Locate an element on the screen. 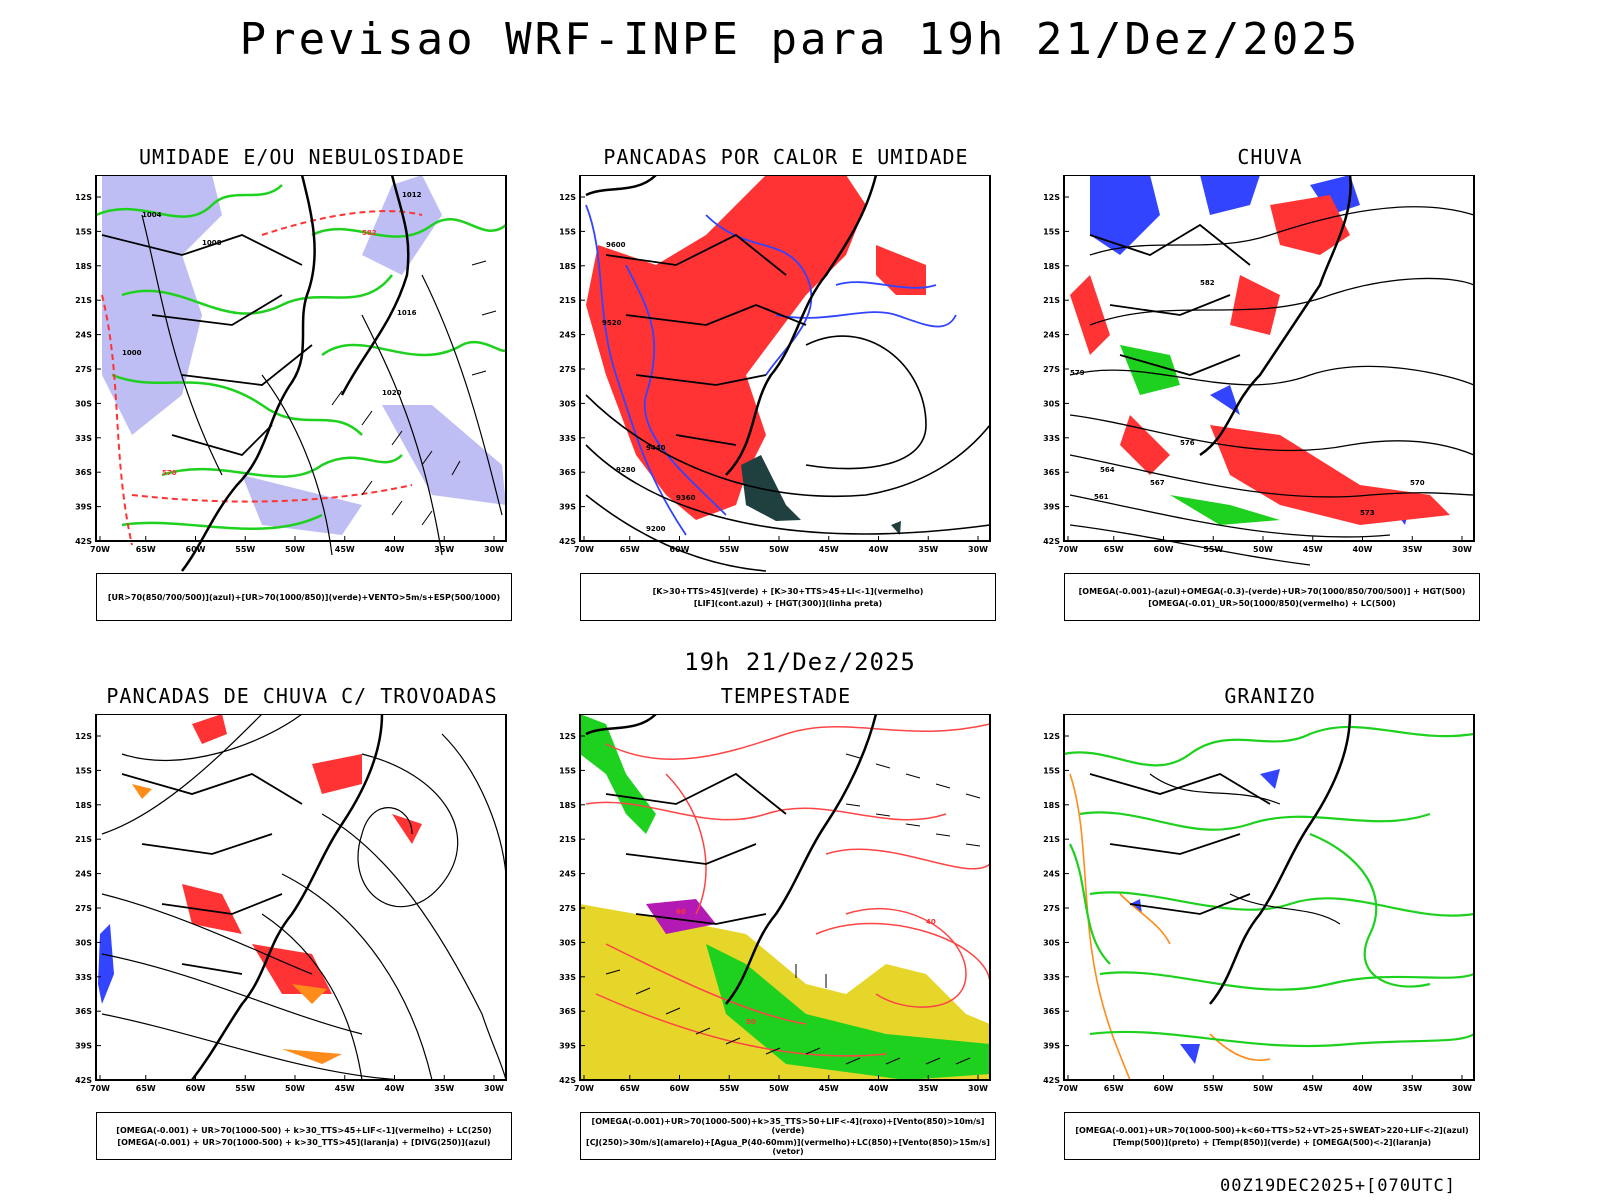  streamlines is located at coordinates (304, 897).